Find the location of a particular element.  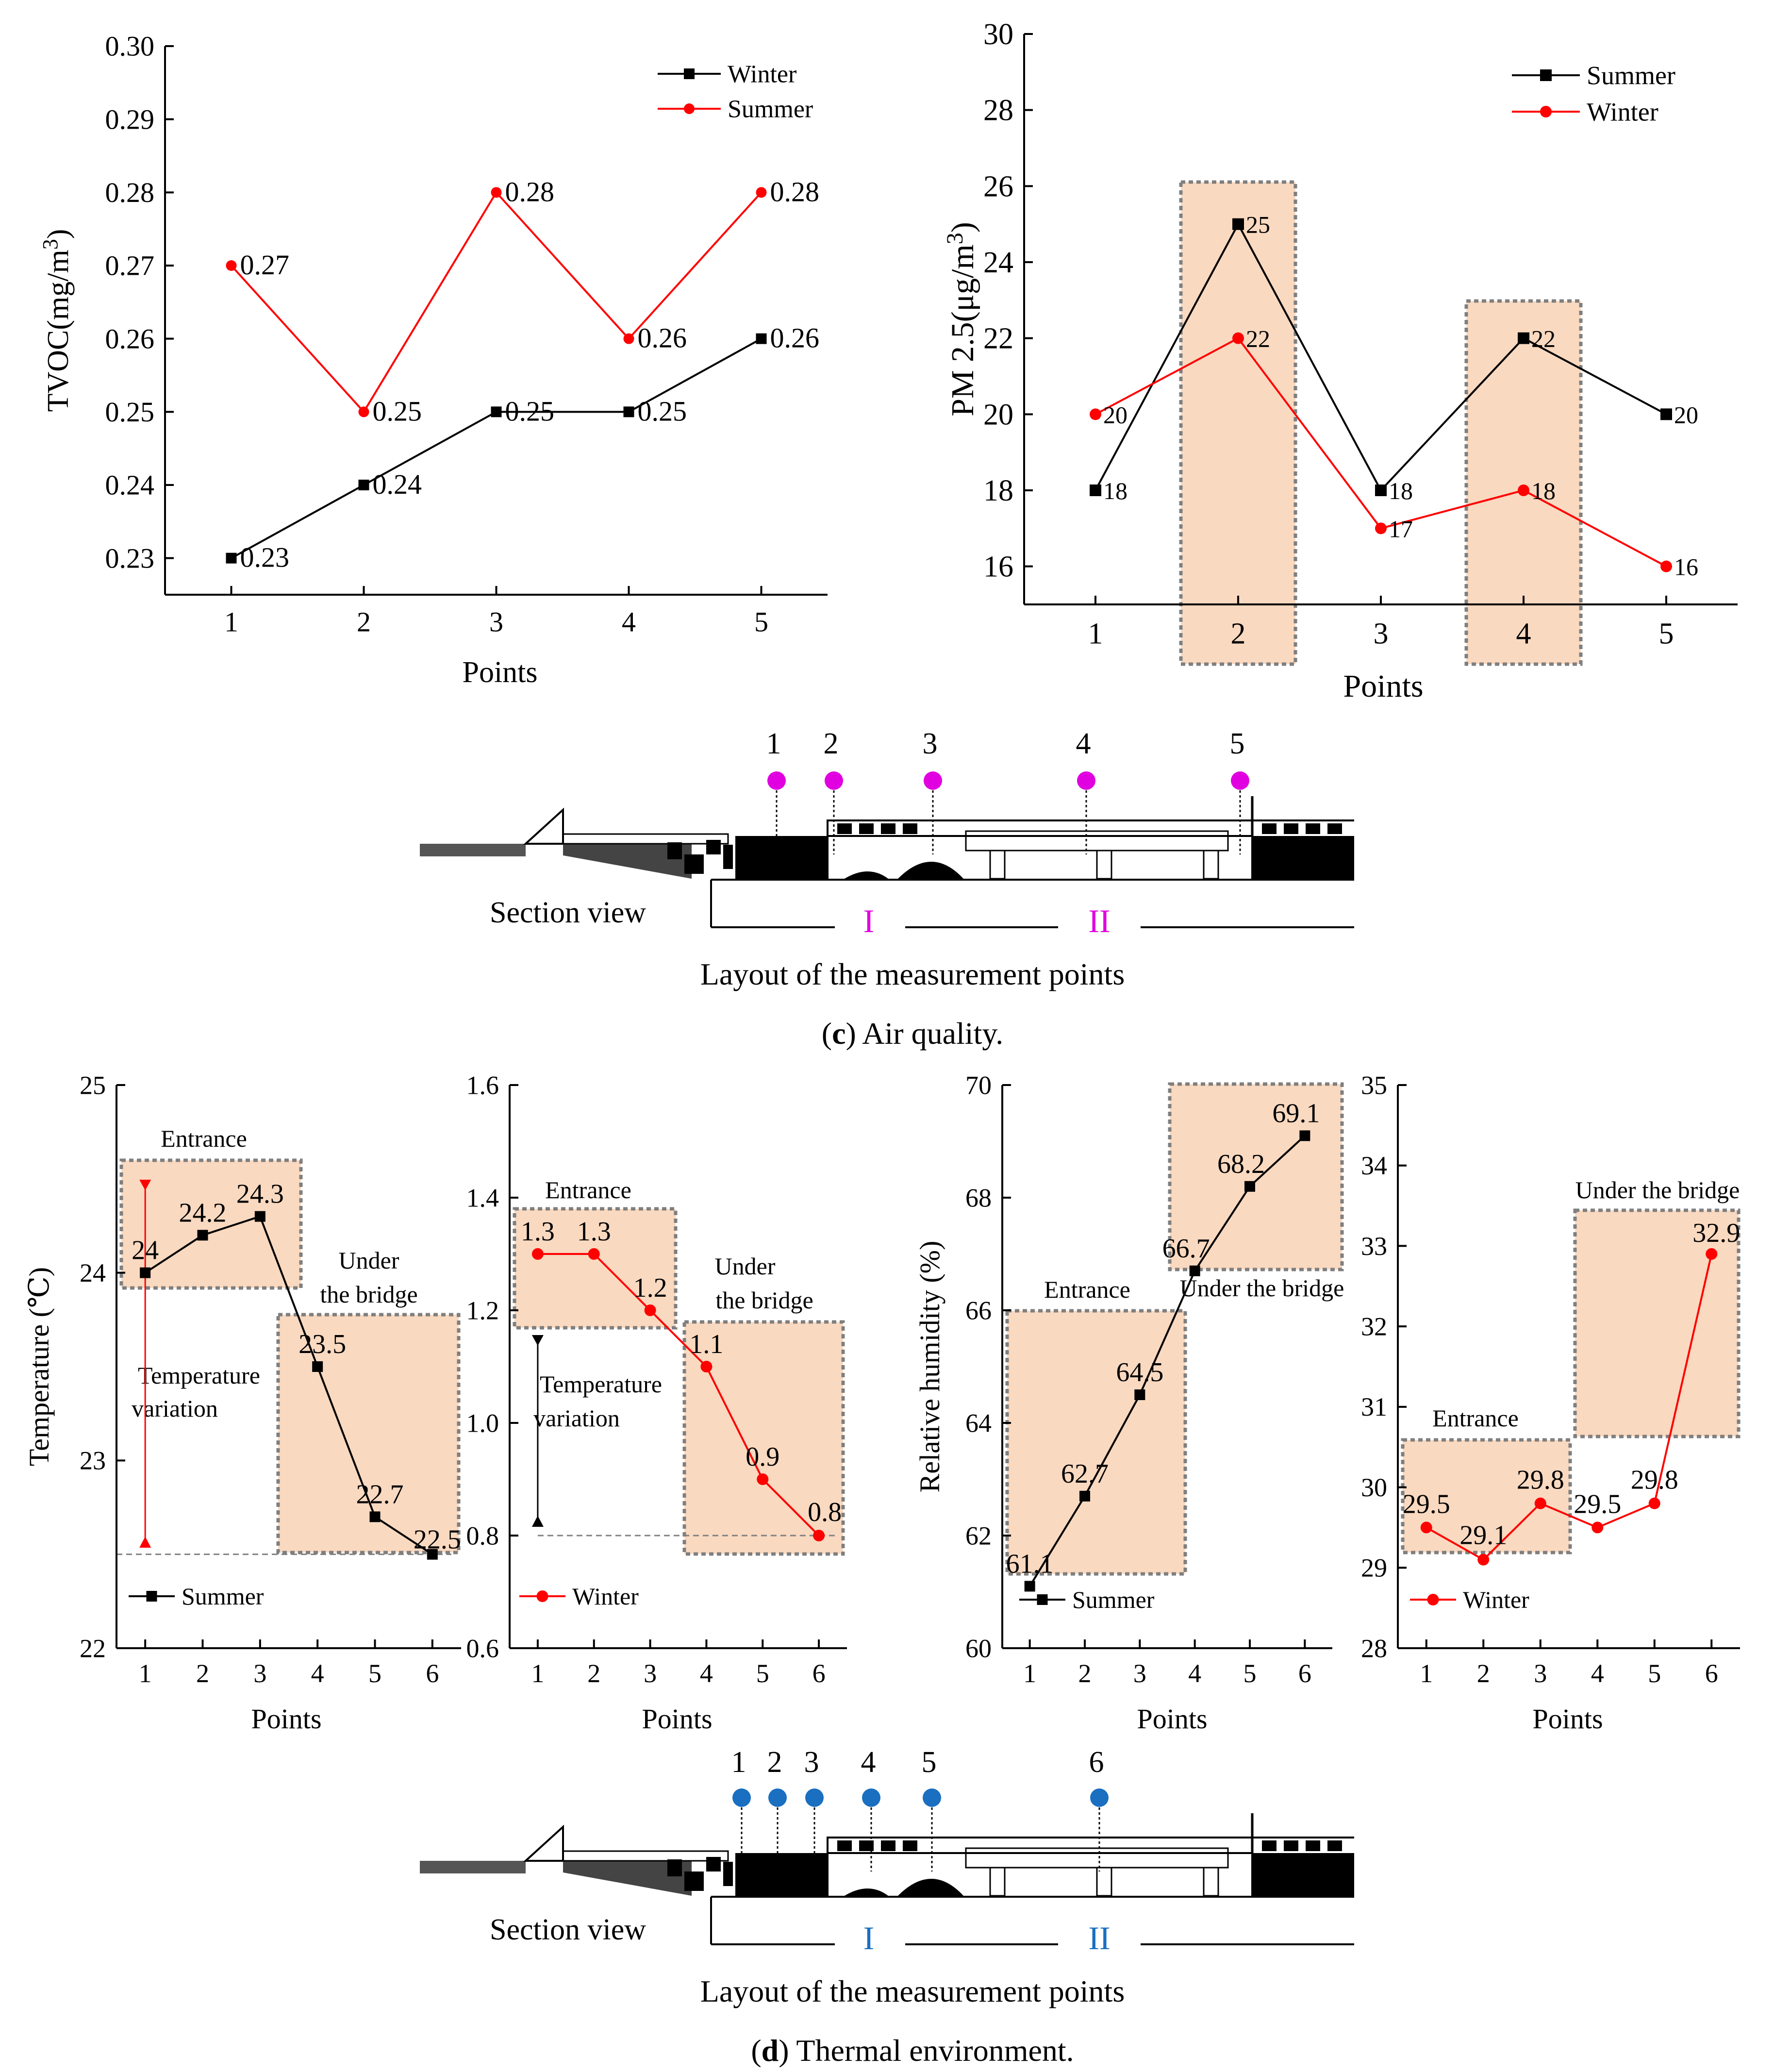

ramp-wall is located at coordinates (543, 1843).